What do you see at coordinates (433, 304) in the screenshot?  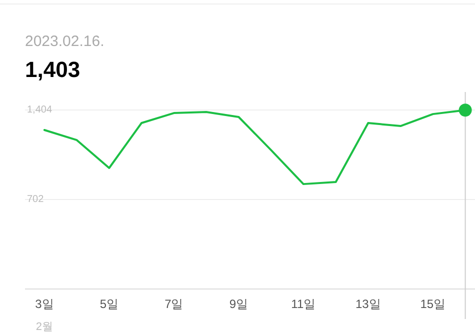 I see `x-tick-label: 15일` at bounding box center [433, 304].